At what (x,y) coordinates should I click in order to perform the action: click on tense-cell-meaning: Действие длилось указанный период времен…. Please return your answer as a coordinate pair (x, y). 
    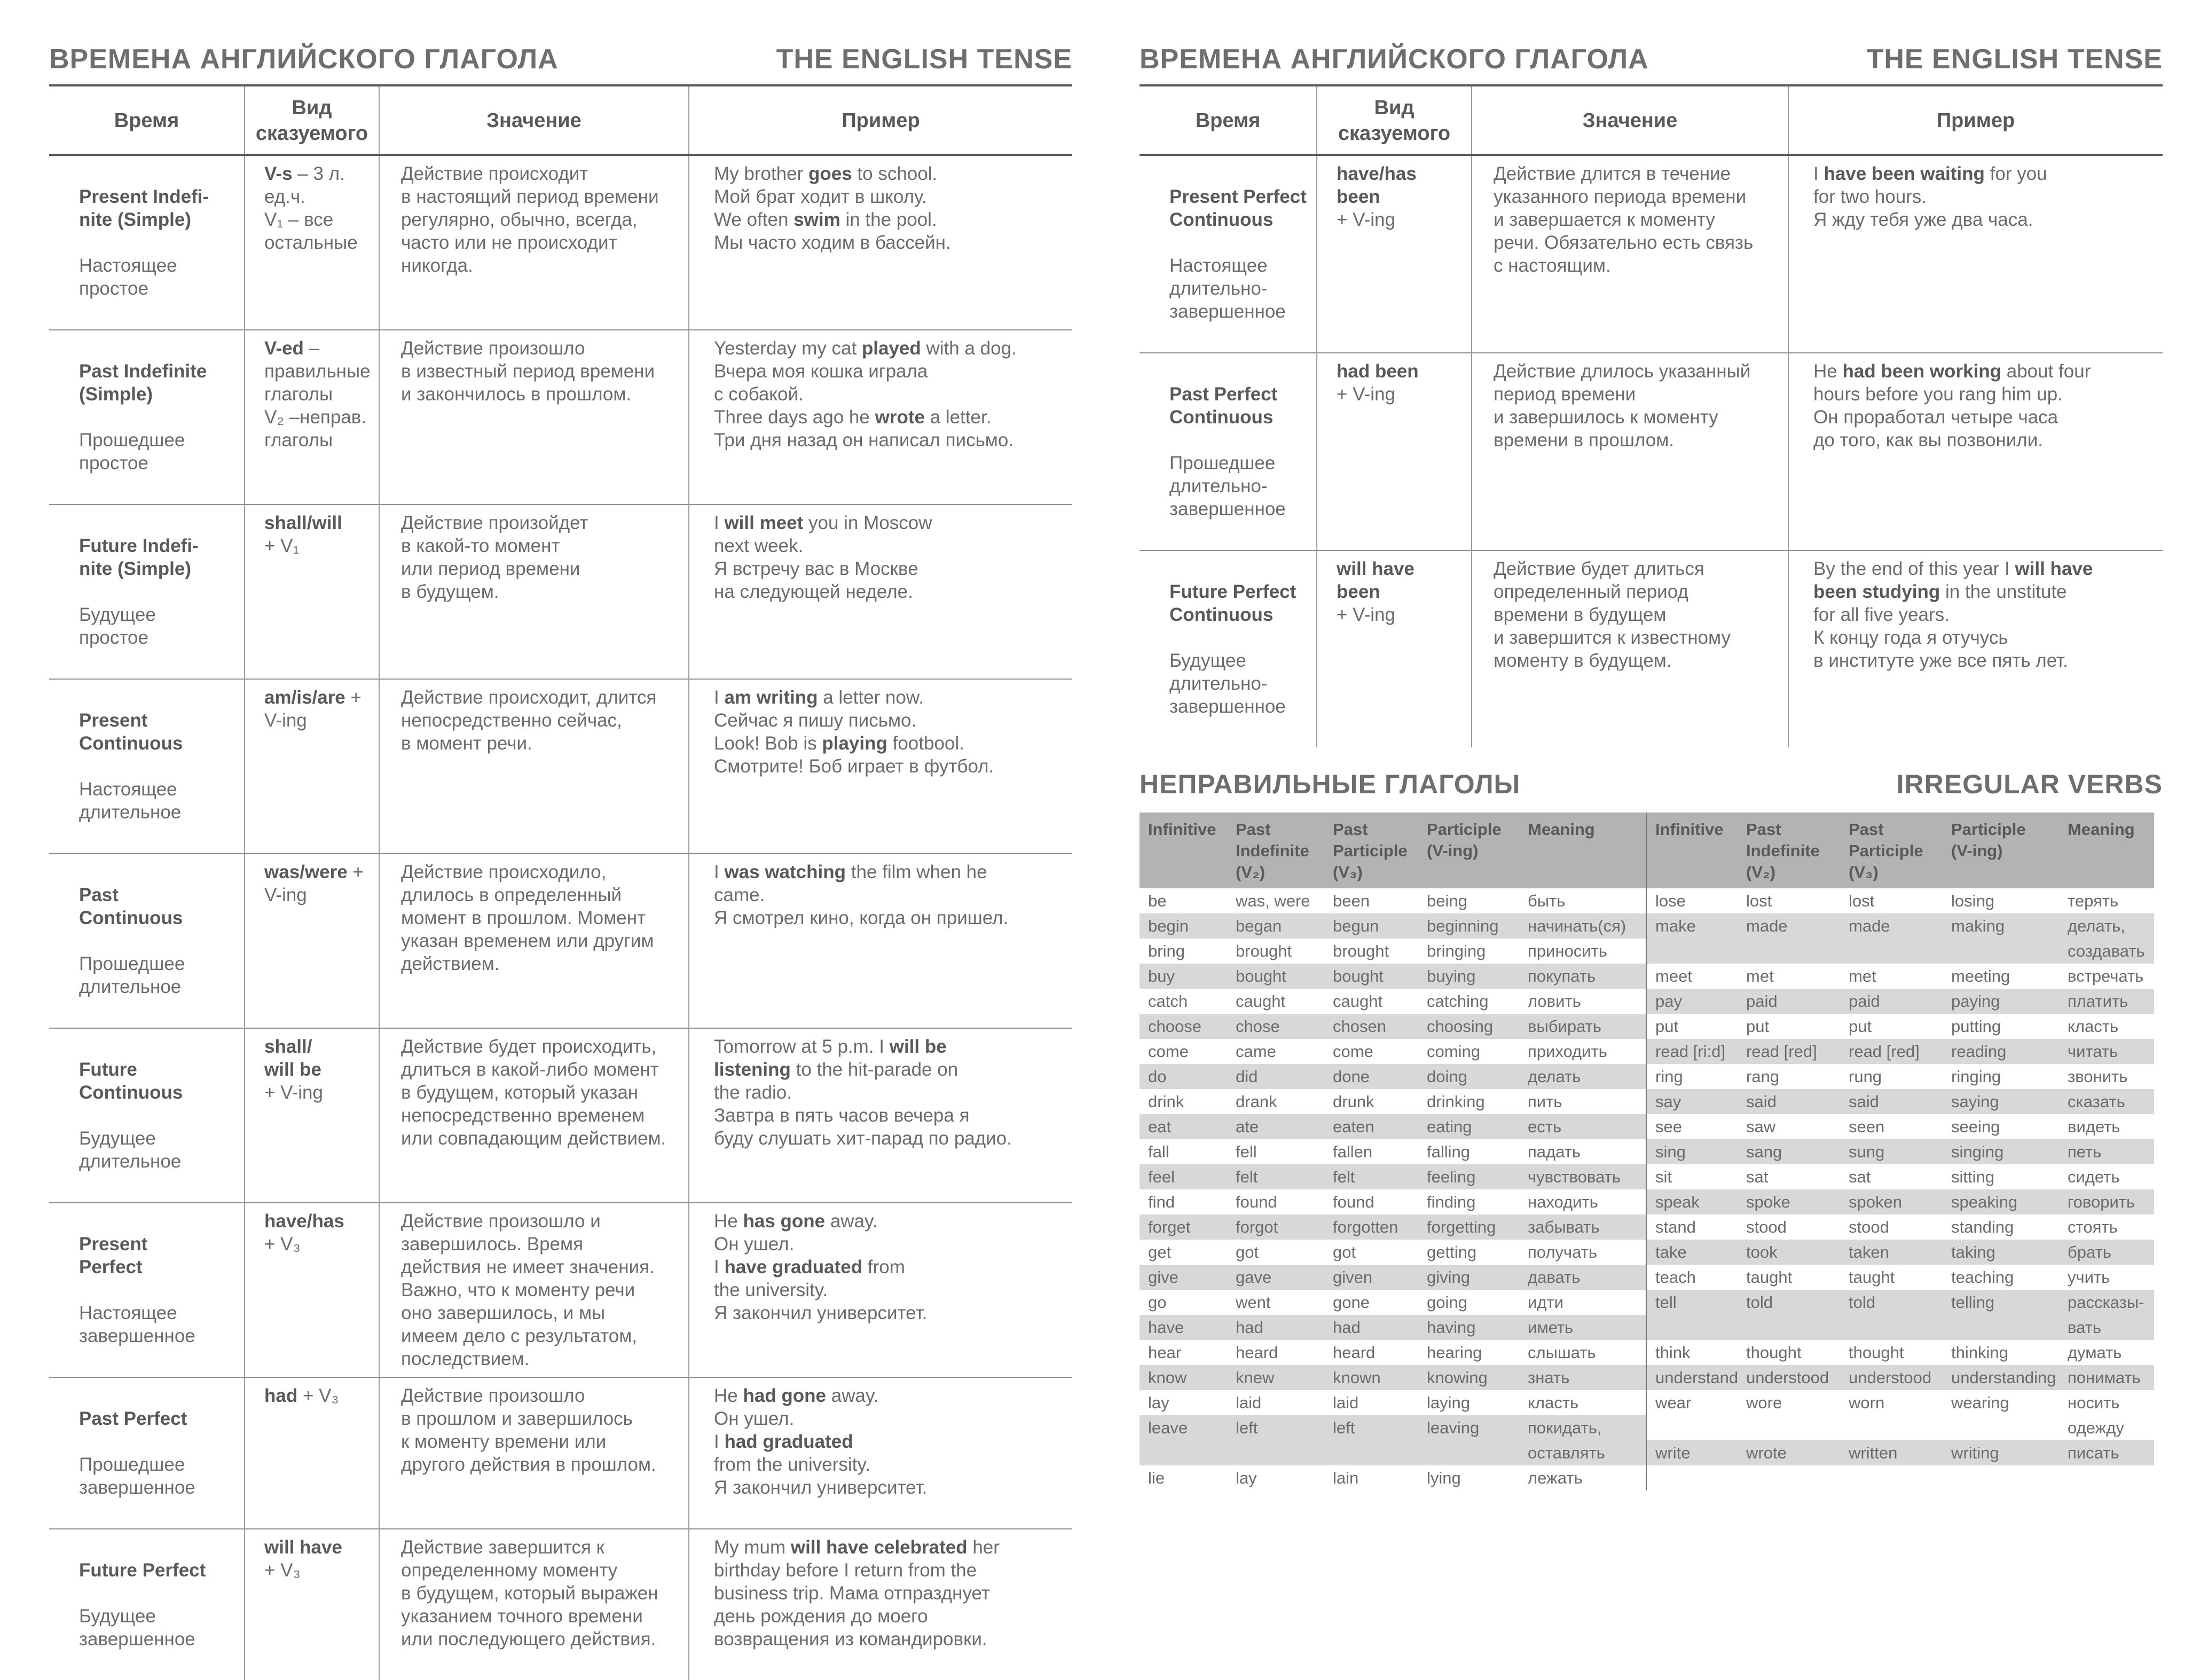
    Looking at the image, I should click on (1630, 451).